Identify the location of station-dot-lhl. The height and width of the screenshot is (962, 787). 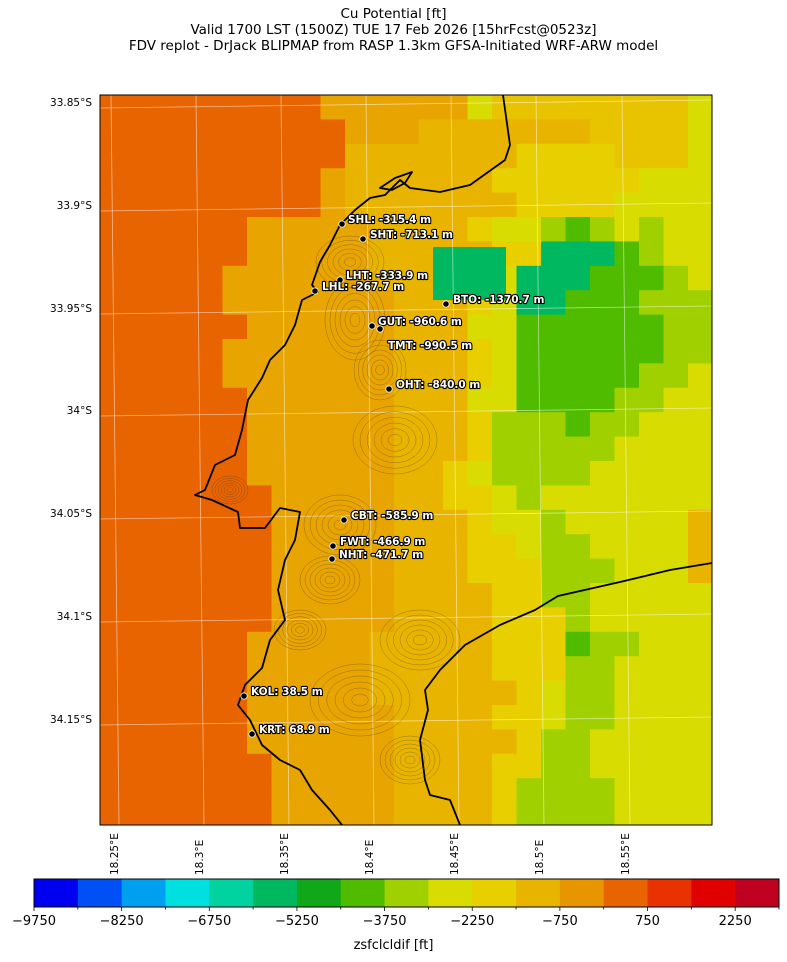
(315, 291).